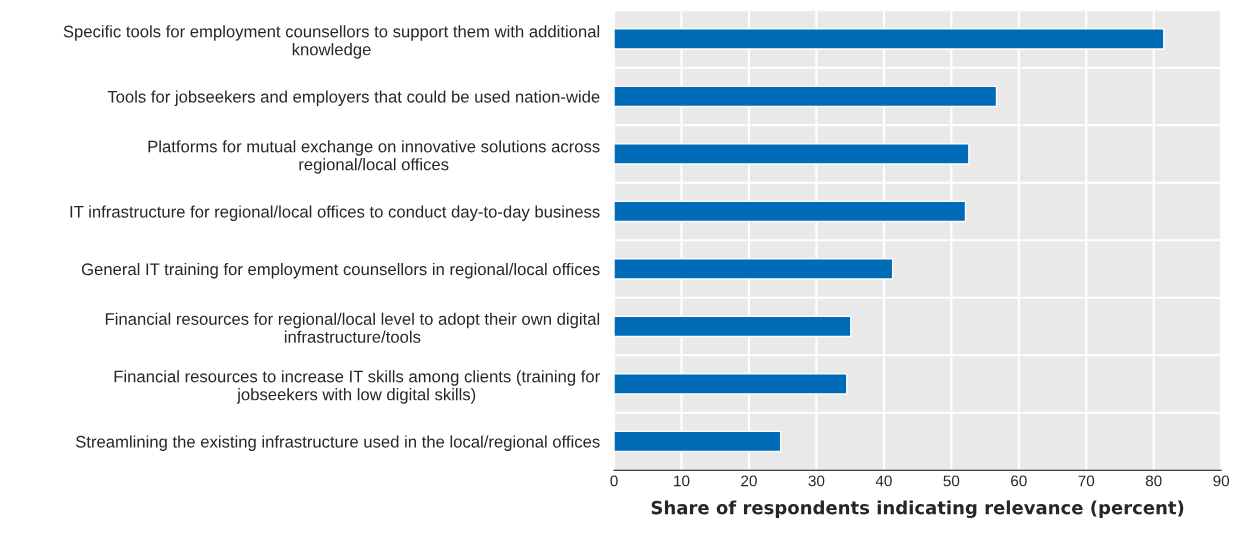 The height and width of the screenshot is (538, 1239). I want to click on x-tick-label: 70, so click(1086, 481).